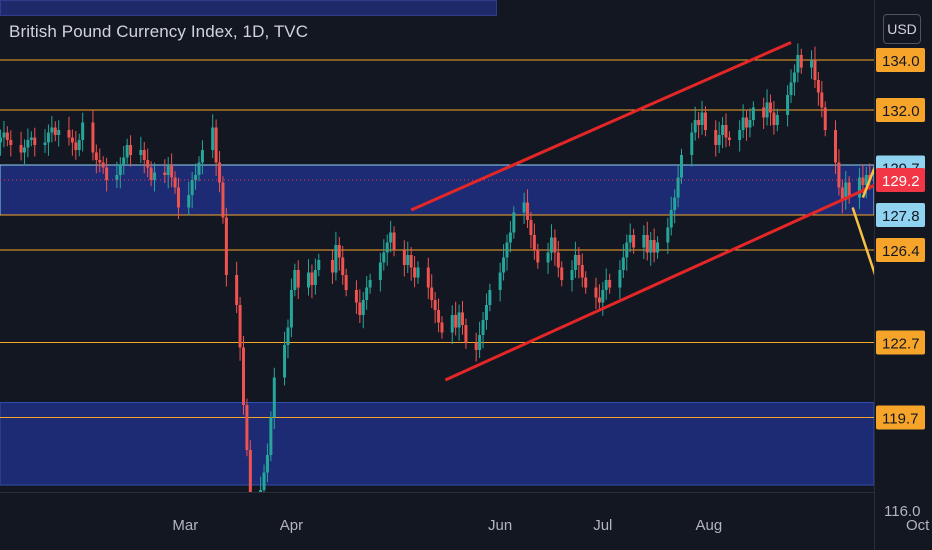 The width and height of the screenshot is (932, 550). Describe the element at coordinates (902, 29) in the screenshot. I see `currency-button: USD` at that location.